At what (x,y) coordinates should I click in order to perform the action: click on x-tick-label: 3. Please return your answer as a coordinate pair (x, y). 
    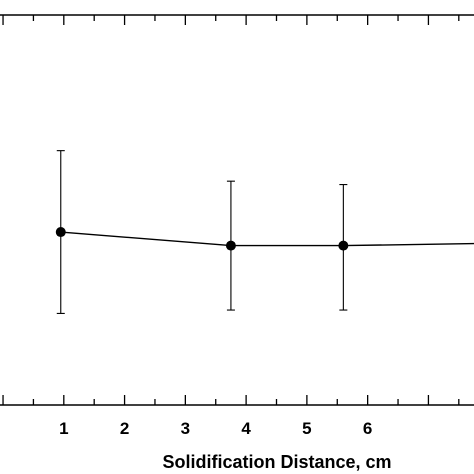
    Looking at the image, I should click on (185, 428).